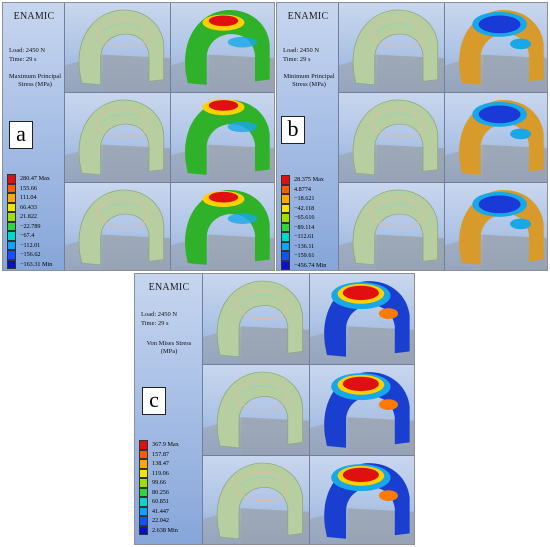 Image resolution: width=550 pixels, height=547 pixels. What do you see at coordinates (161, 520) in the screenshot?
I see `legend-value: 22.042` at bounding box center [161, 520].